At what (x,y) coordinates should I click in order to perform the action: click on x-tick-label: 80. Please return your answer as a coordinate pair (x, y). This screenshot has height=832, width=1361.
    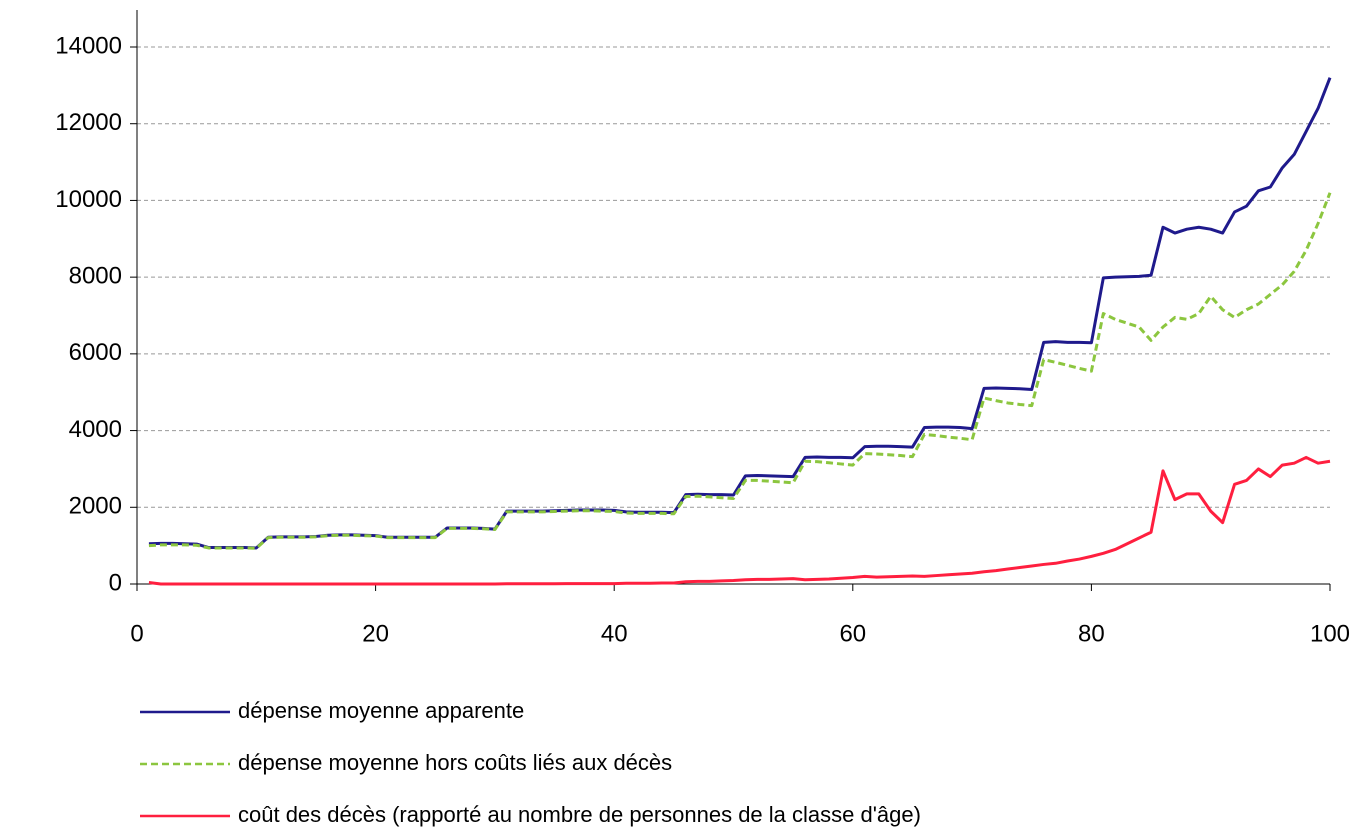
    Looking at the image, I should click on (1091, 633).